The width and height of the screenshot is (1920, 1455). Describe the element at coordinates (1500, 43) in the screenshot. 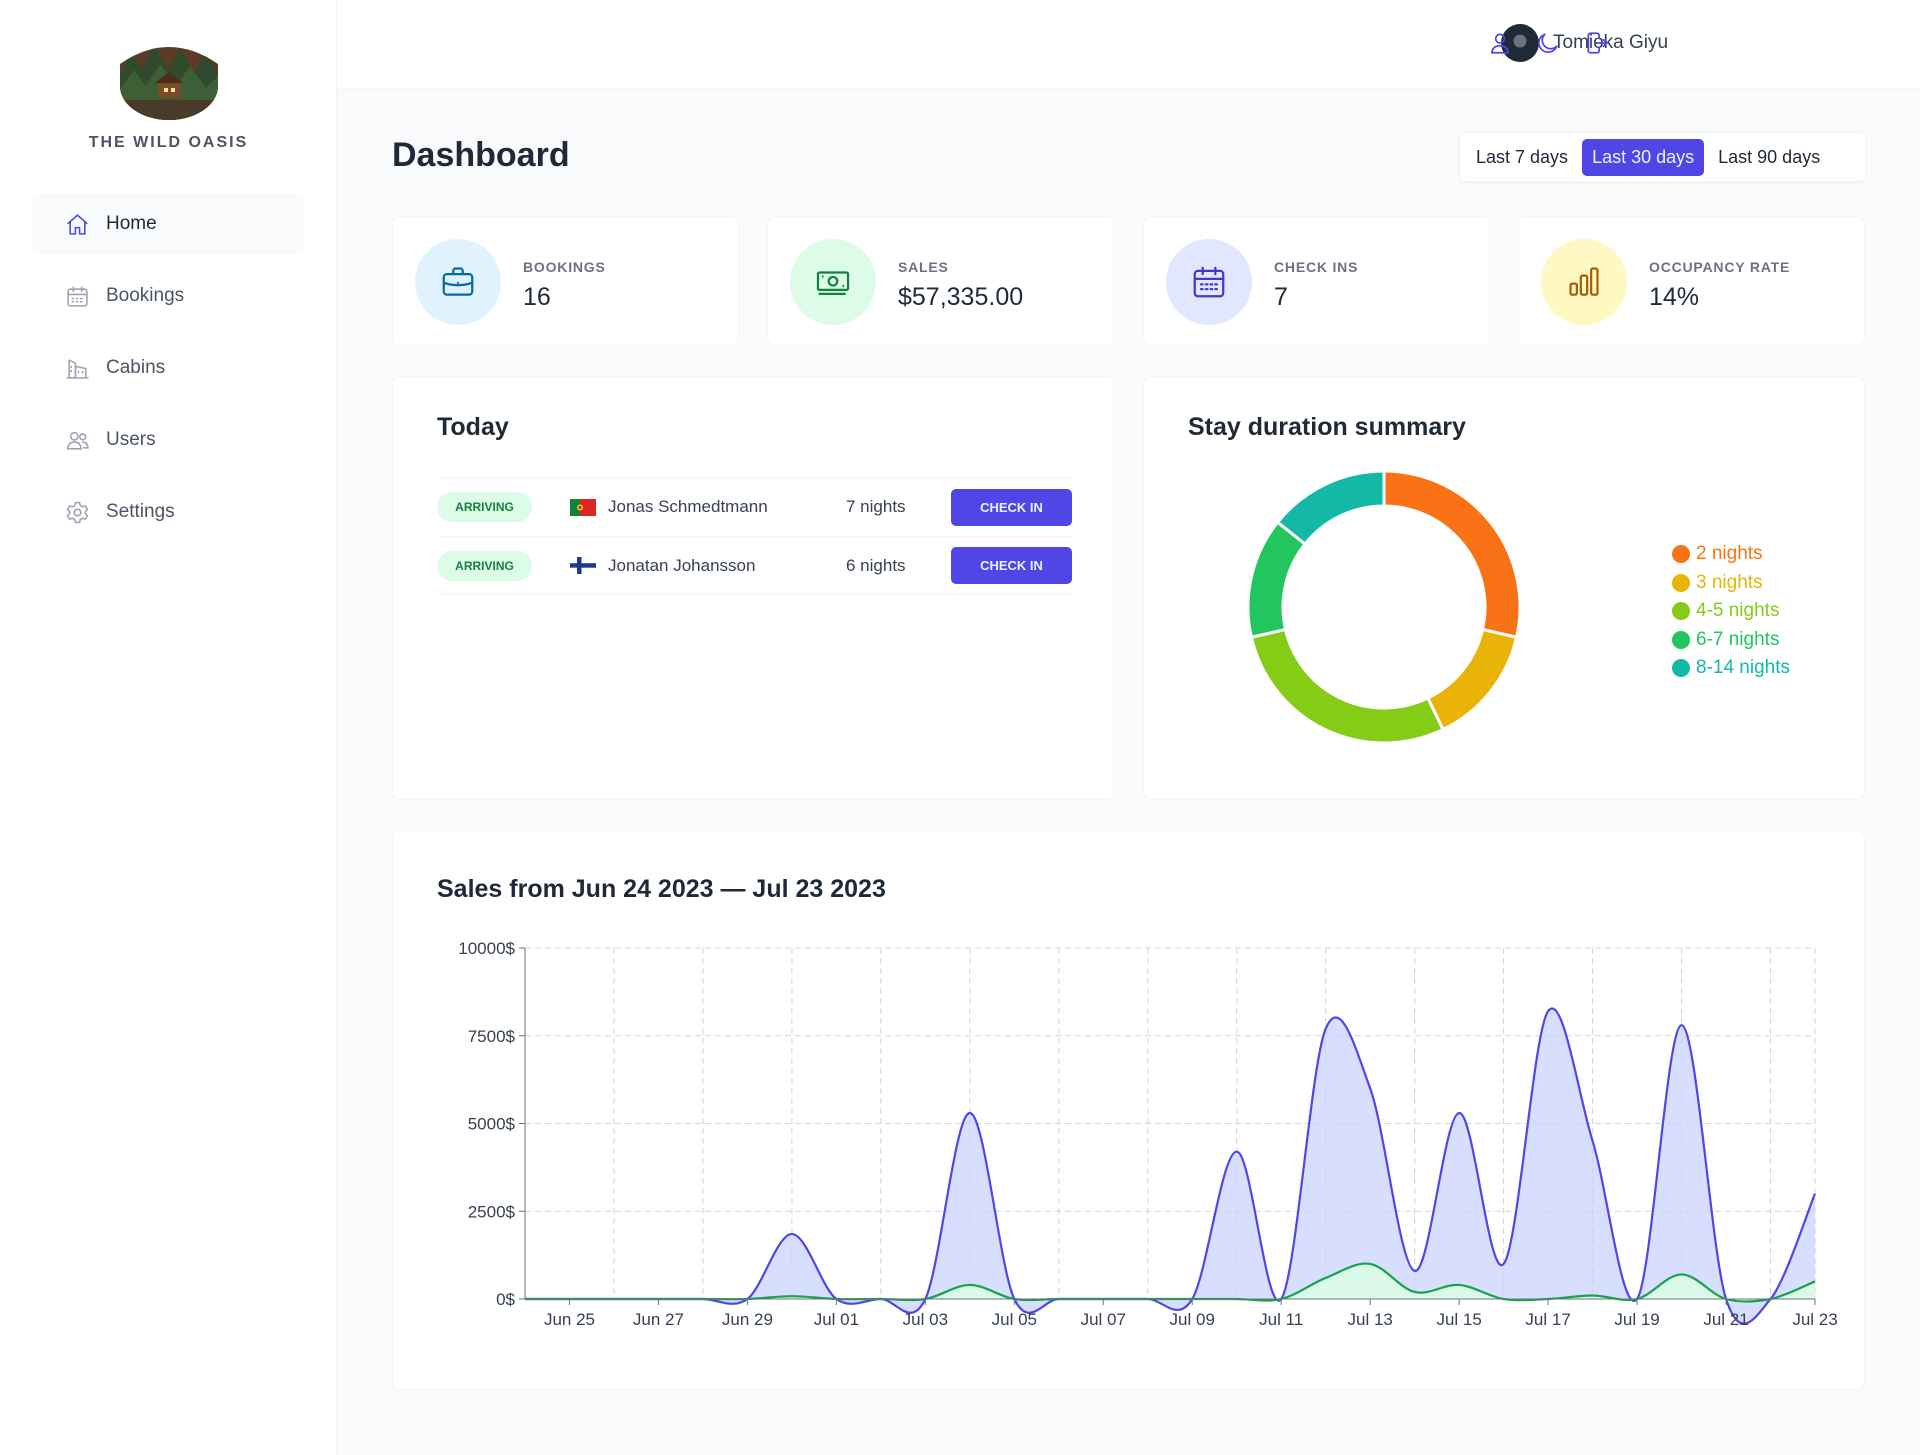

I see `user-icon` at that location.